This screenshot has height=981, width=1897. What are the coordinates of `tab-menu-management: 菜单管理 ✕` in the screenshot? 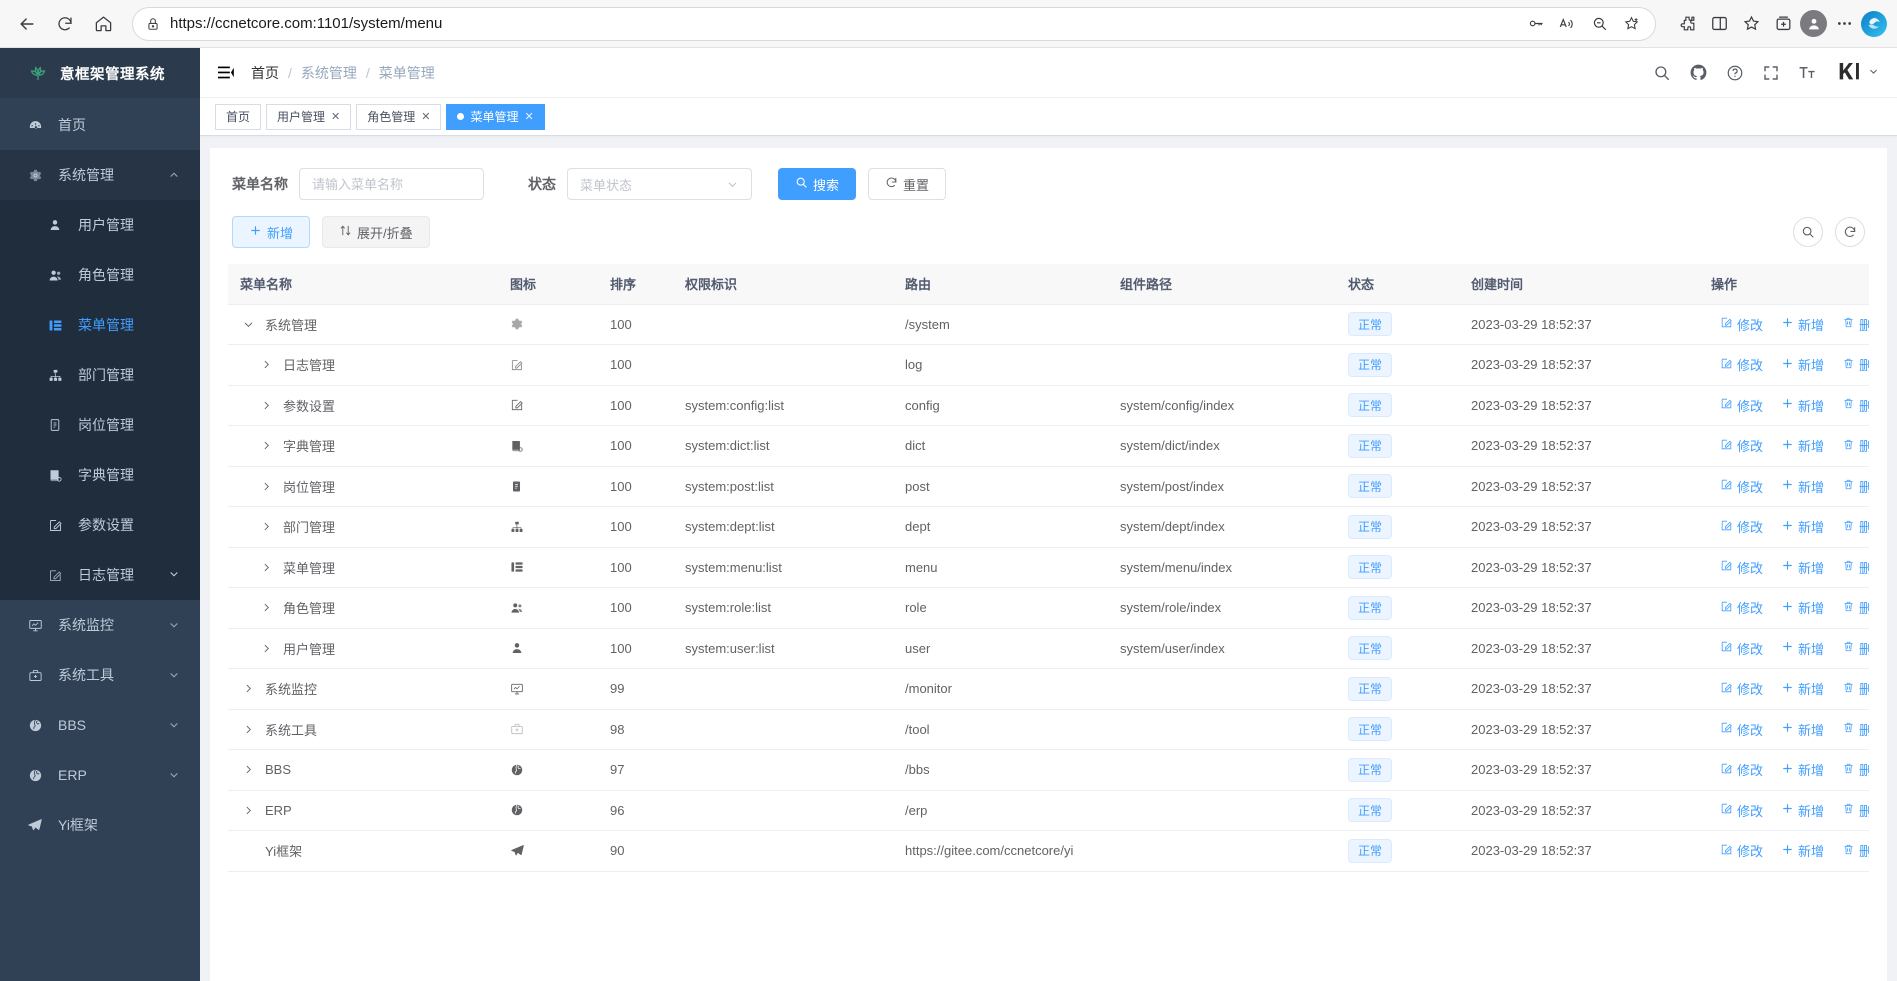 It's located at (495, 116).